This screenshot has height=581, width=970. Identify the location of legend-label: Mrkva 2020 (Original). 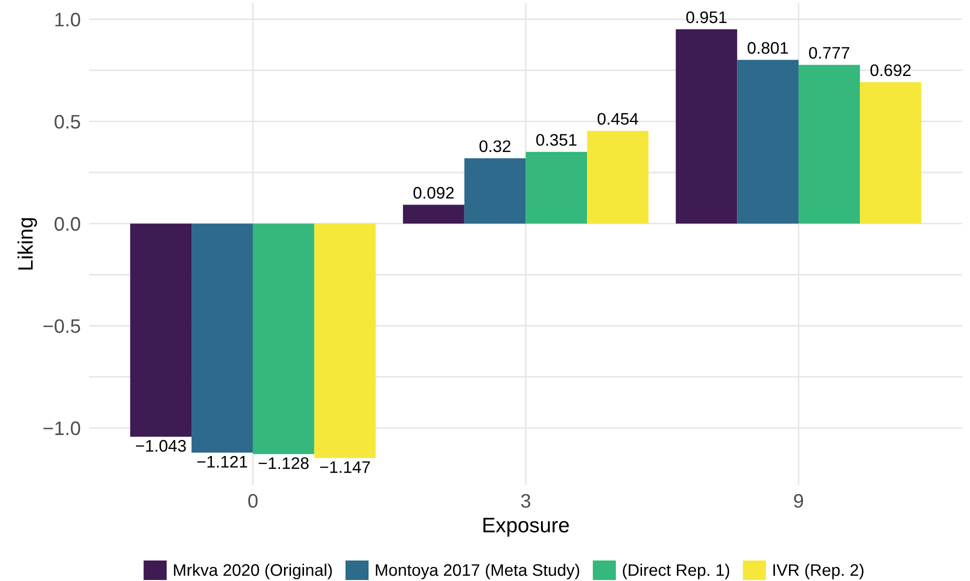
(253, 572).